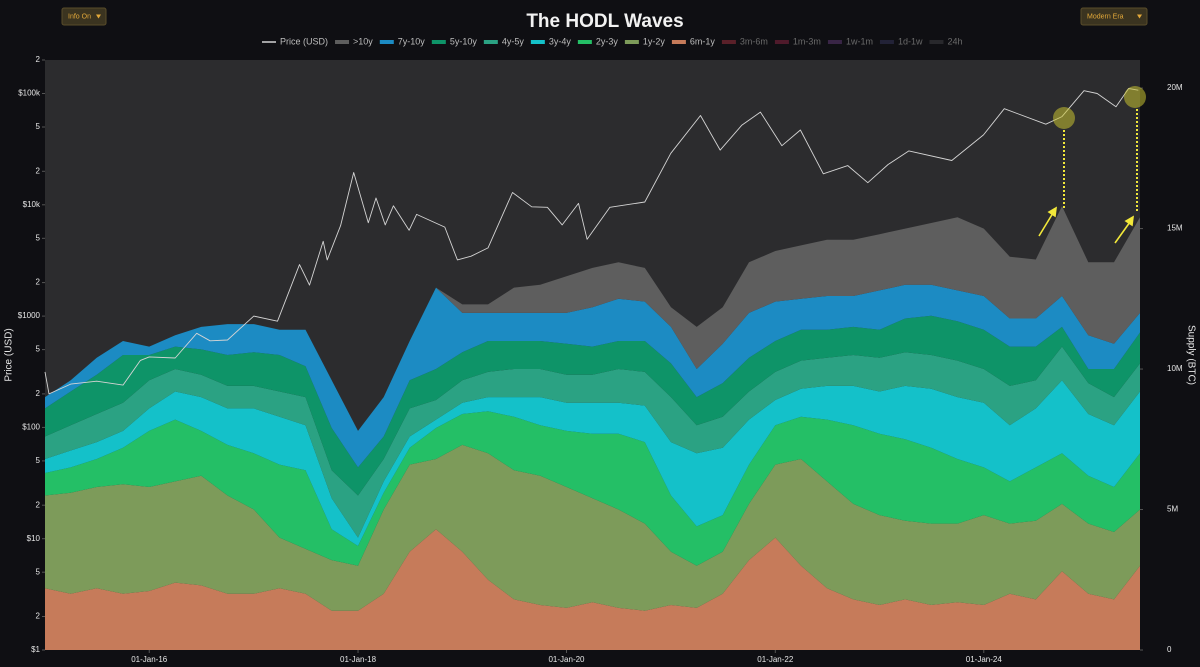 Image resolution: width=1200 pixels, height=667 pixels. I want to click on legend-label: 7y-10y, so click(412, 41).